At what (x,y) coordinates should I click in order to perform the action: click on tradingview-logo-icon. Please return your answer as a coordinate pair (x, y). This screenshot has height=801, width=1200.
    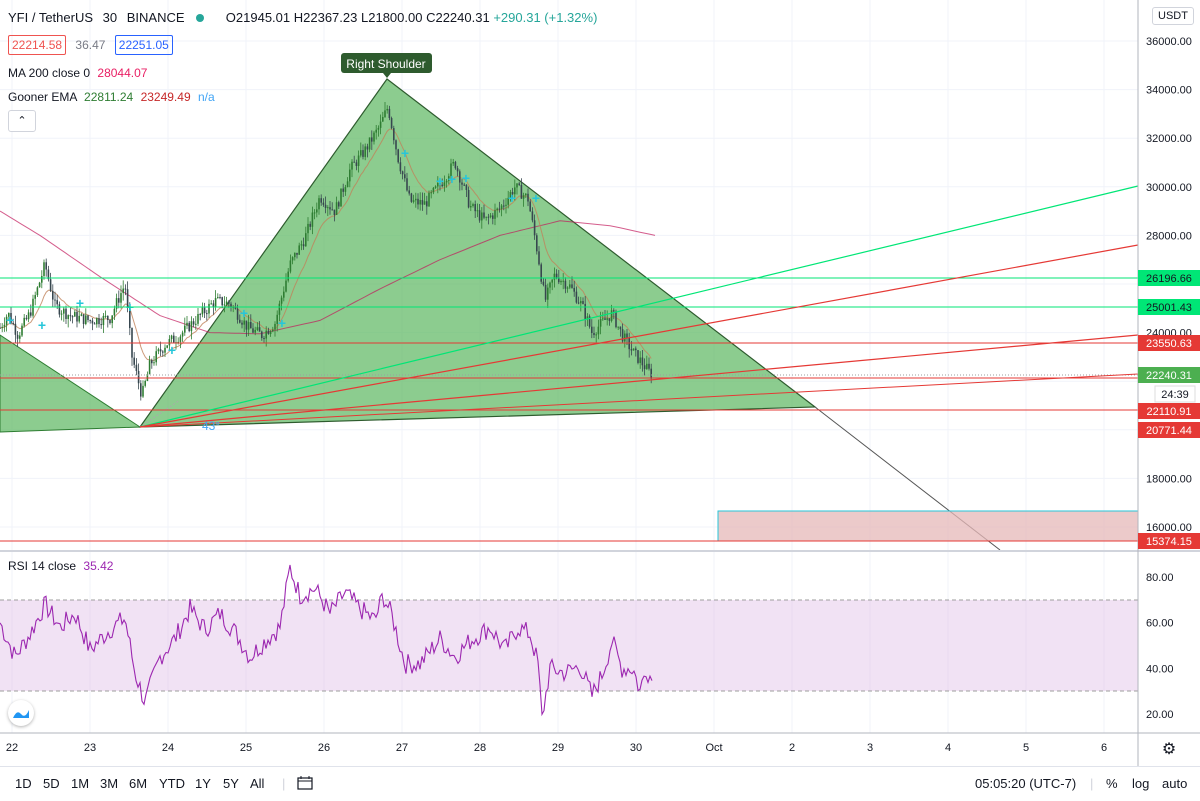
    Looking at the image, I should click on (21, 713).